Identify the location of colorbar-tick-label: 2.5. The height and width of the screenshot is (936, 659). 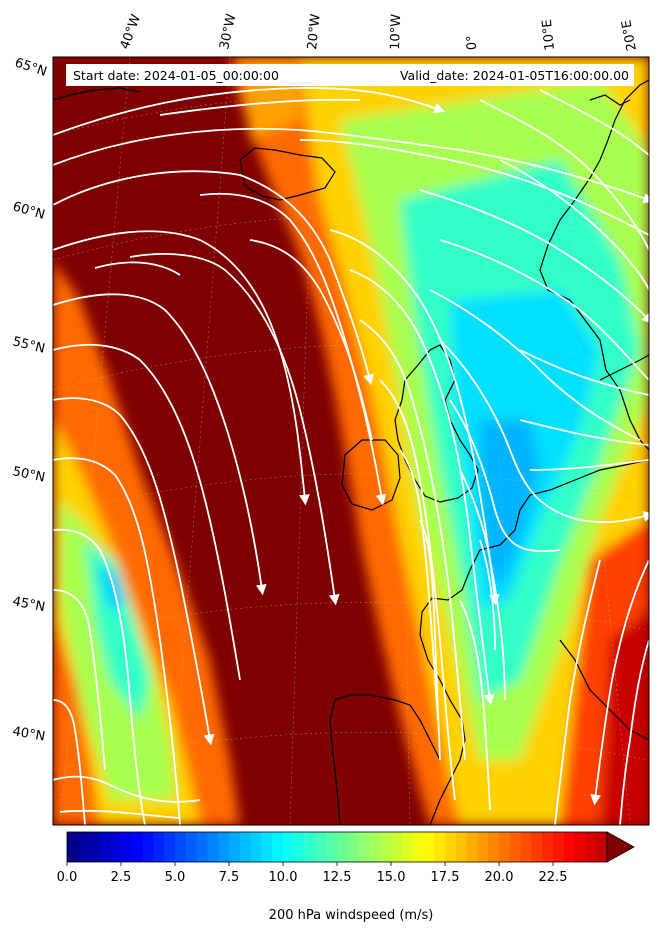
(121, 877).